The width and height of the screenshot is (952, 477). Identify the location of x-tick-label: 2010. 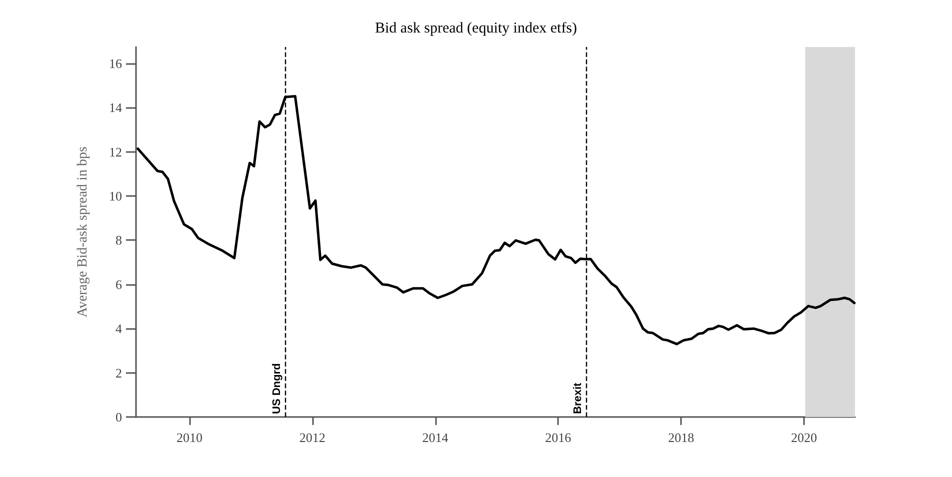
(189, 437).